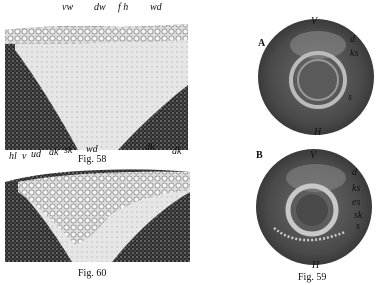 This screenshot has height=285, width=385. What do you see at coordinates (54, 152) in the screenshot?
I see `label: ak` at bounding box center [54, 152].